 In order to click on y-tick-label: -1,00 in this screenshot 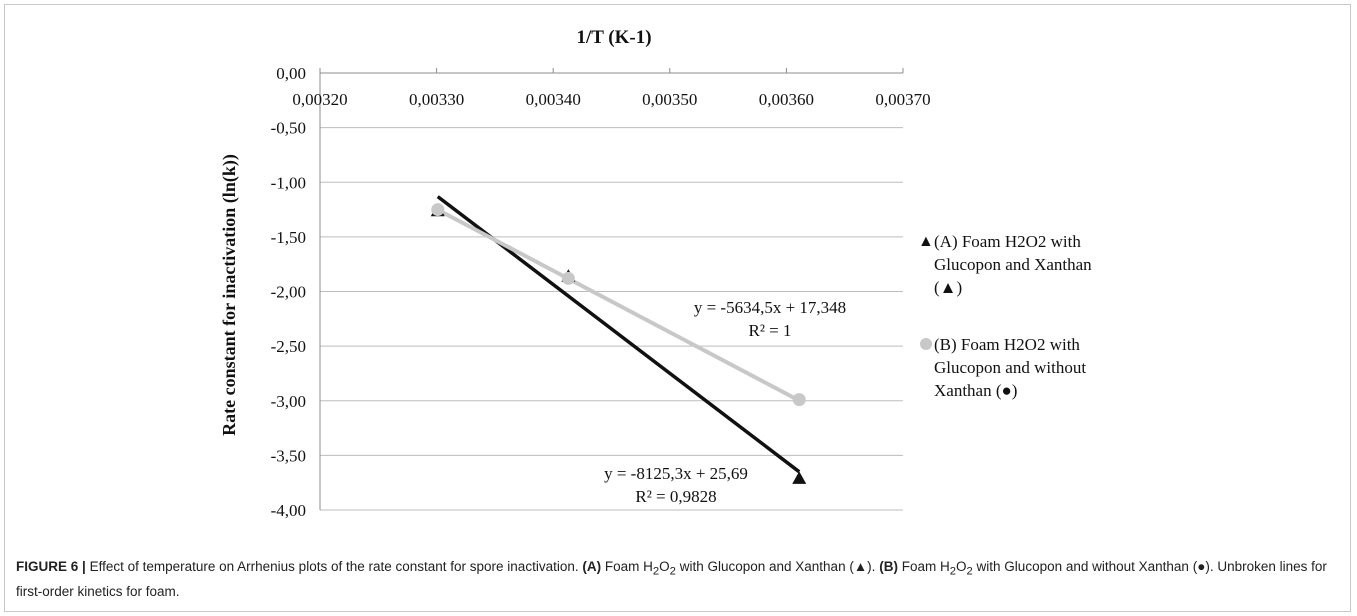, I will do `click(288, 182)`.